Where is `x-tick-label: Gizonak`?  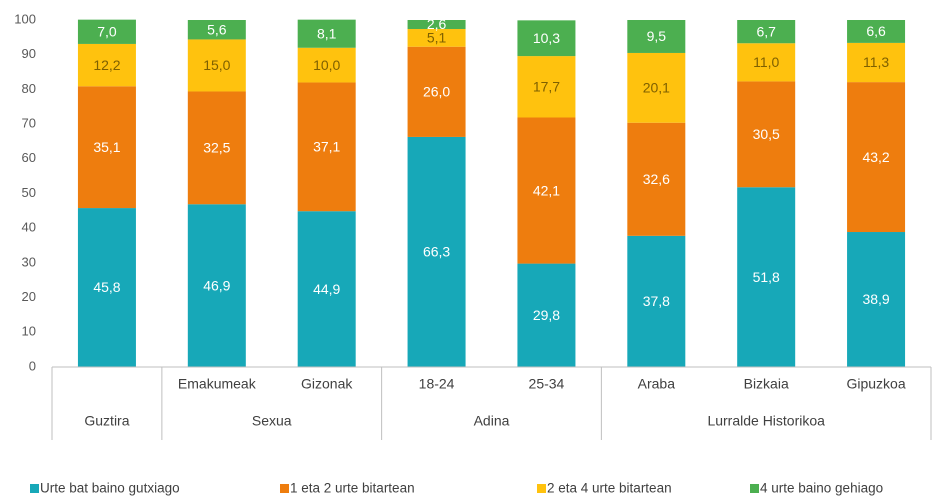 x-tick-label: Gizonak is located at coordinates (327, 384).